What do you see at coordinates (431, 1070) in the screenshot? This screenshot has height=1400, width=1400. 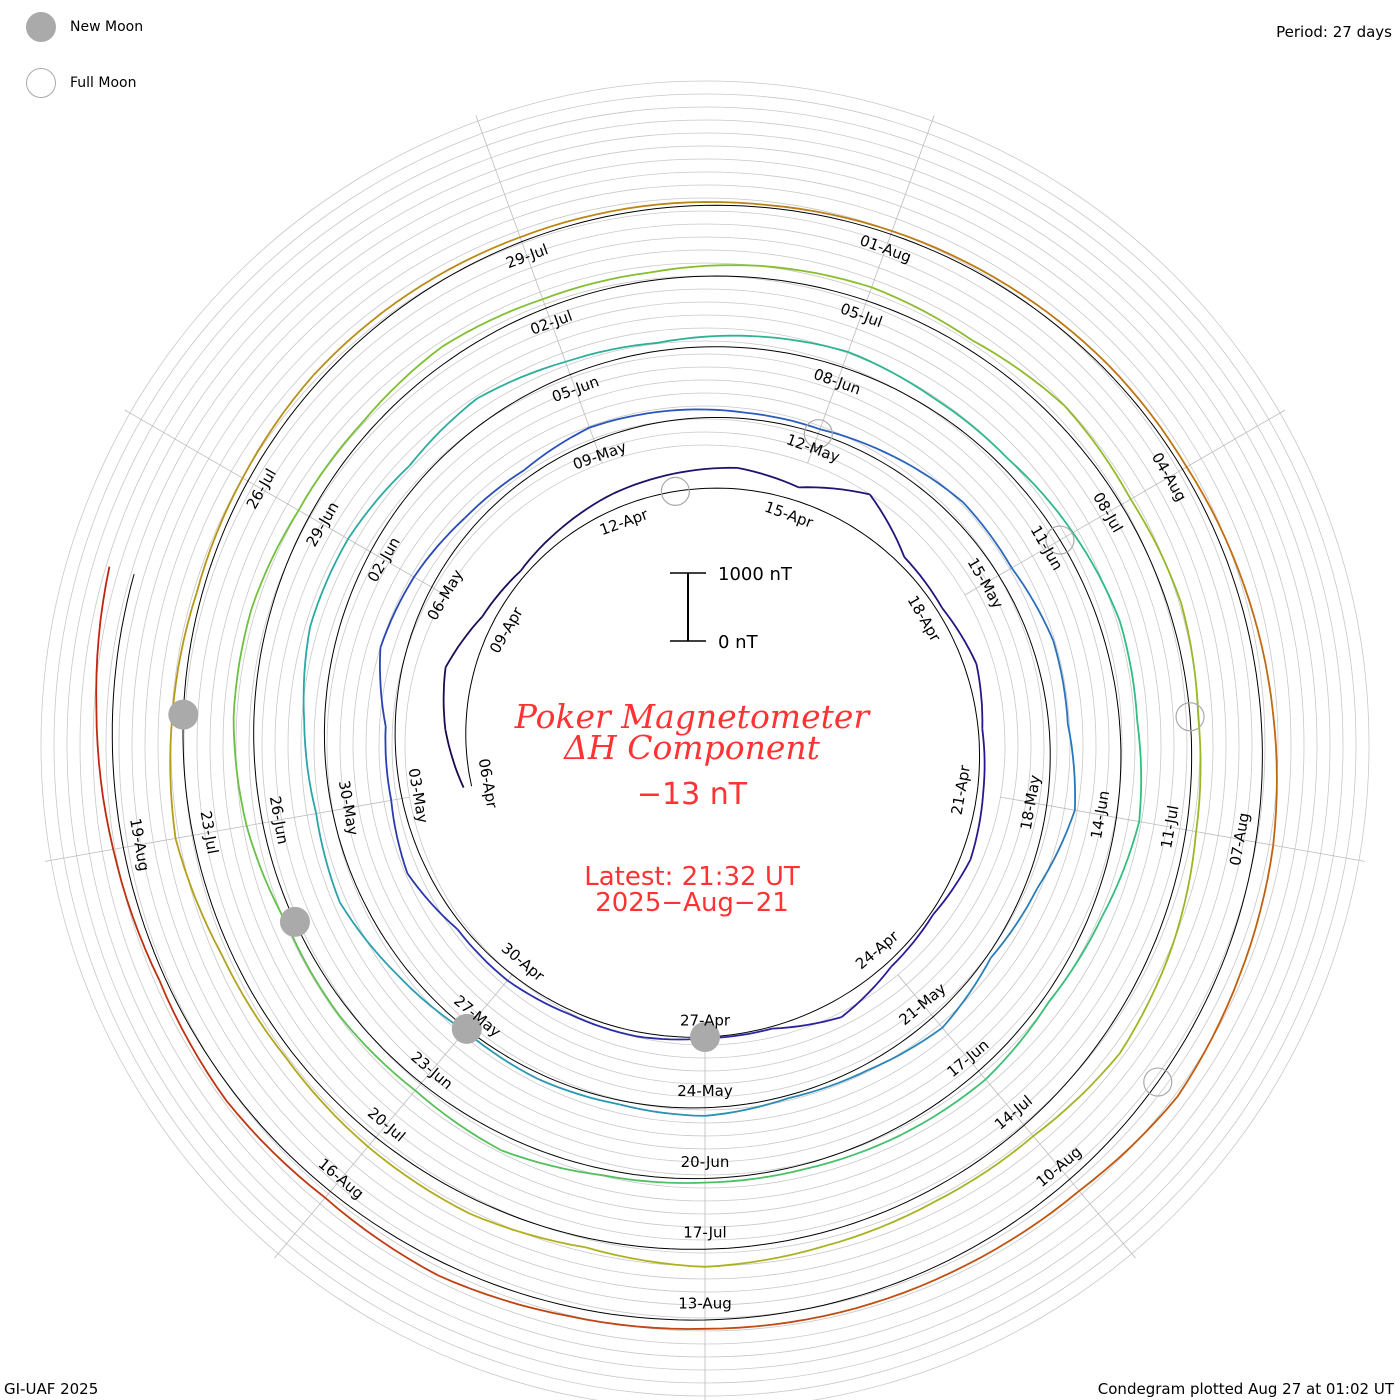 I see `date-label: 23-Jun` at bounding box center [431, 1070].